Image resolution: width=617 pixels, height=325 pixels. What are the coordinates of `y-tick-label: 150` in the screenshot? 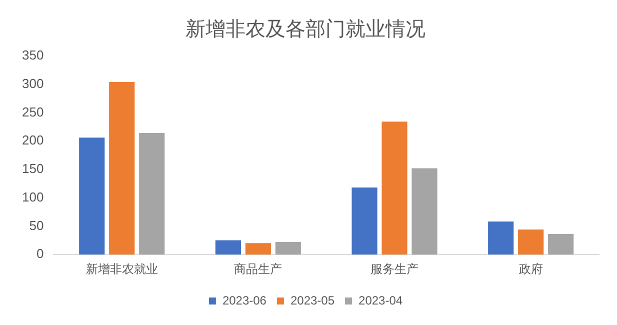 It's located at (33, 168).